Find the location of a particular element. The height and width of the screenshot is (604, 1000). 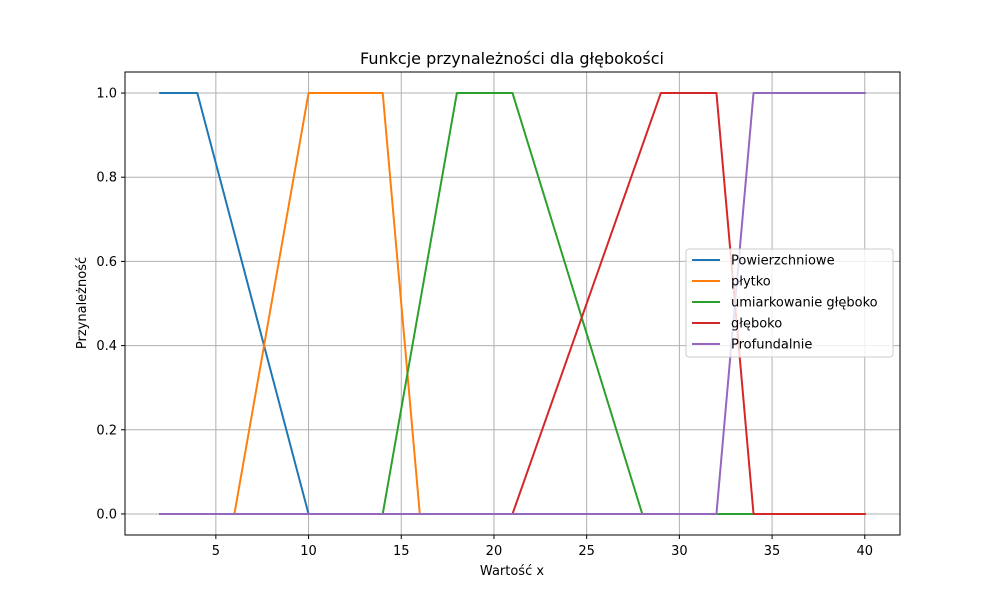

y-tick-label: 0.8 is located at coordinates (106, 178).